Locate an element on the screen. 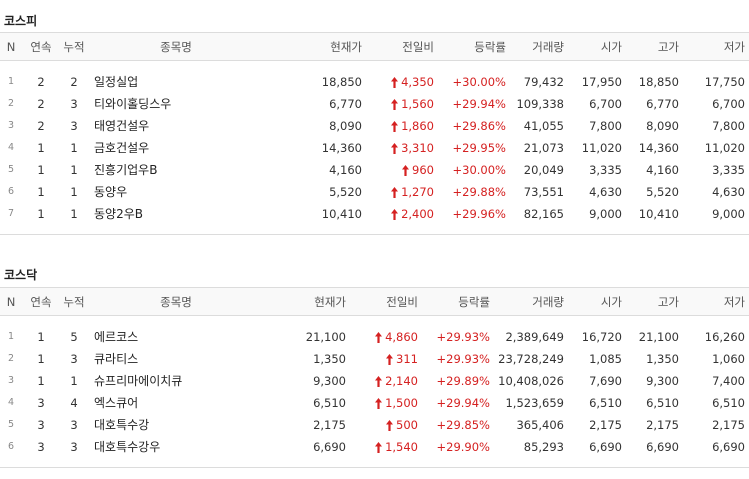  total-count: 1 is located at coordinates (74, 380).